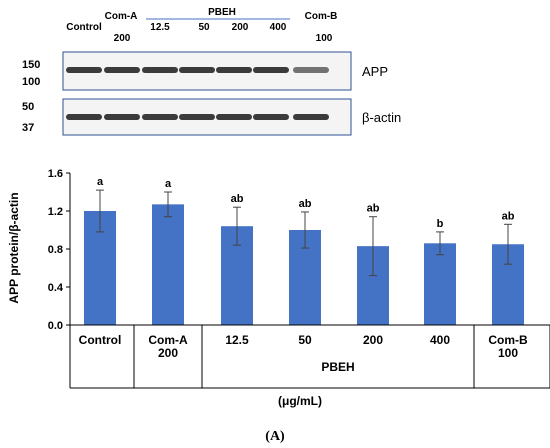 Image resolution: width=550 pixels, height=448 pixels. What do you see at coordinates (237, 340) in the screenshot?
I see `x-category-label: 12.5` at bounding box center [237, 340].